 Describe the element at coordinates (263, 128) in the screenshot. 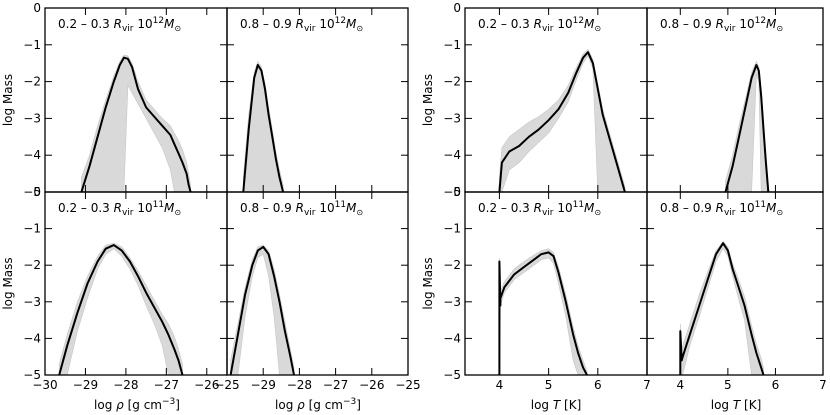

I see `series-line-rho_outer_1e12` at that location.